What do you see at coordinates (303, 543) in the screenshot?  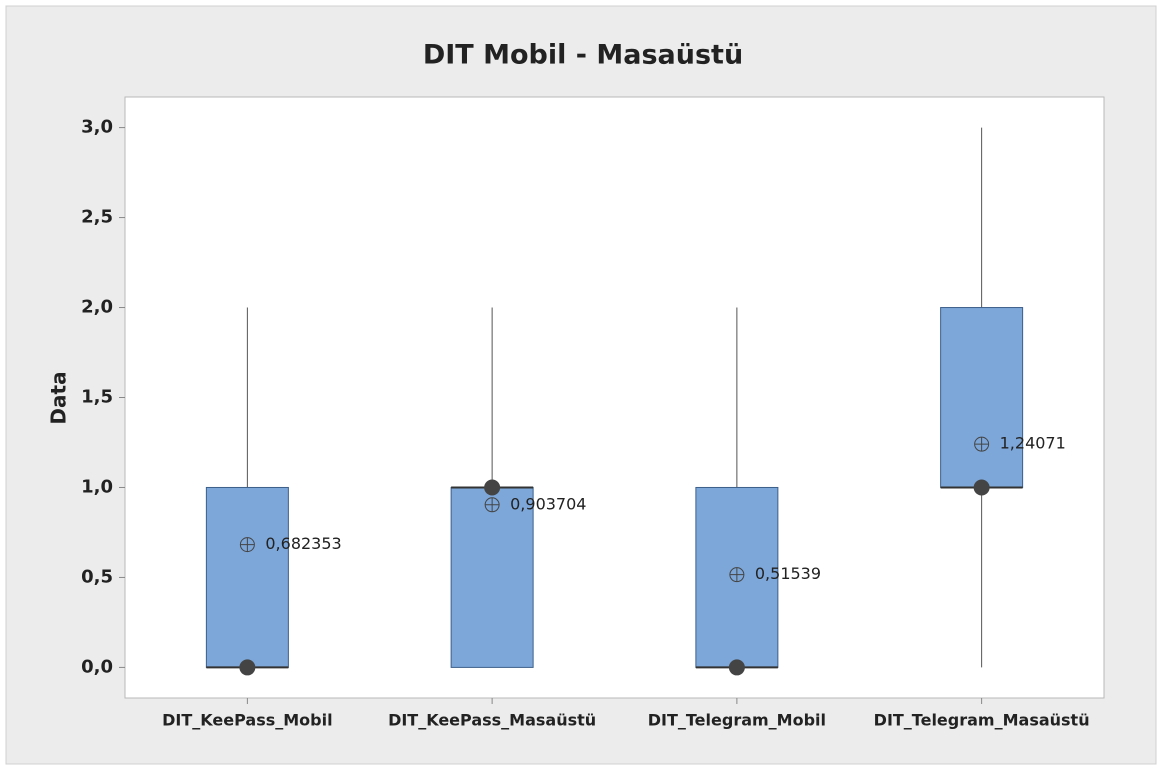 I see `mean-label: 0,682353` at bounding box center [303, 543].